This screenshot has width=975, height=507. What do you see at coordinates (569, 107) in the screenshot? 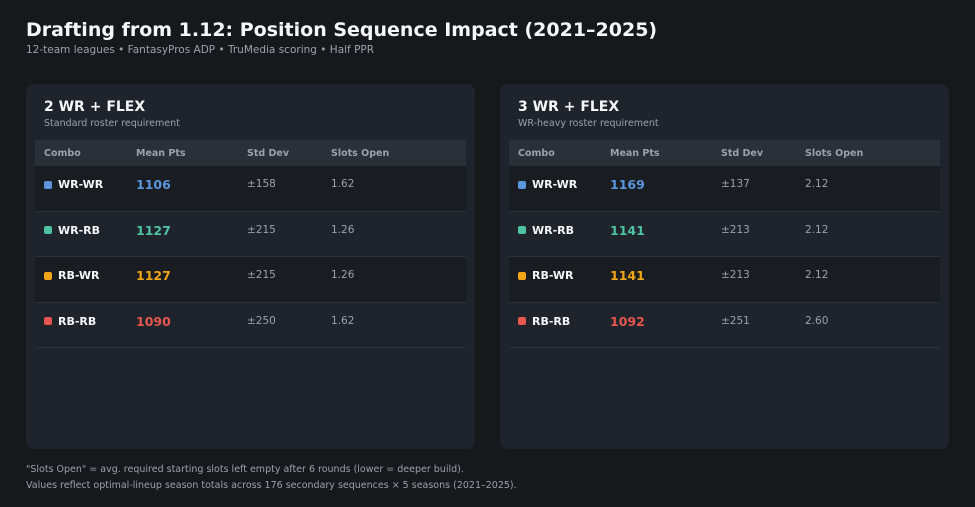
I see `panel-title: 3 WR + FLEX` at bounding box center [569, 107].